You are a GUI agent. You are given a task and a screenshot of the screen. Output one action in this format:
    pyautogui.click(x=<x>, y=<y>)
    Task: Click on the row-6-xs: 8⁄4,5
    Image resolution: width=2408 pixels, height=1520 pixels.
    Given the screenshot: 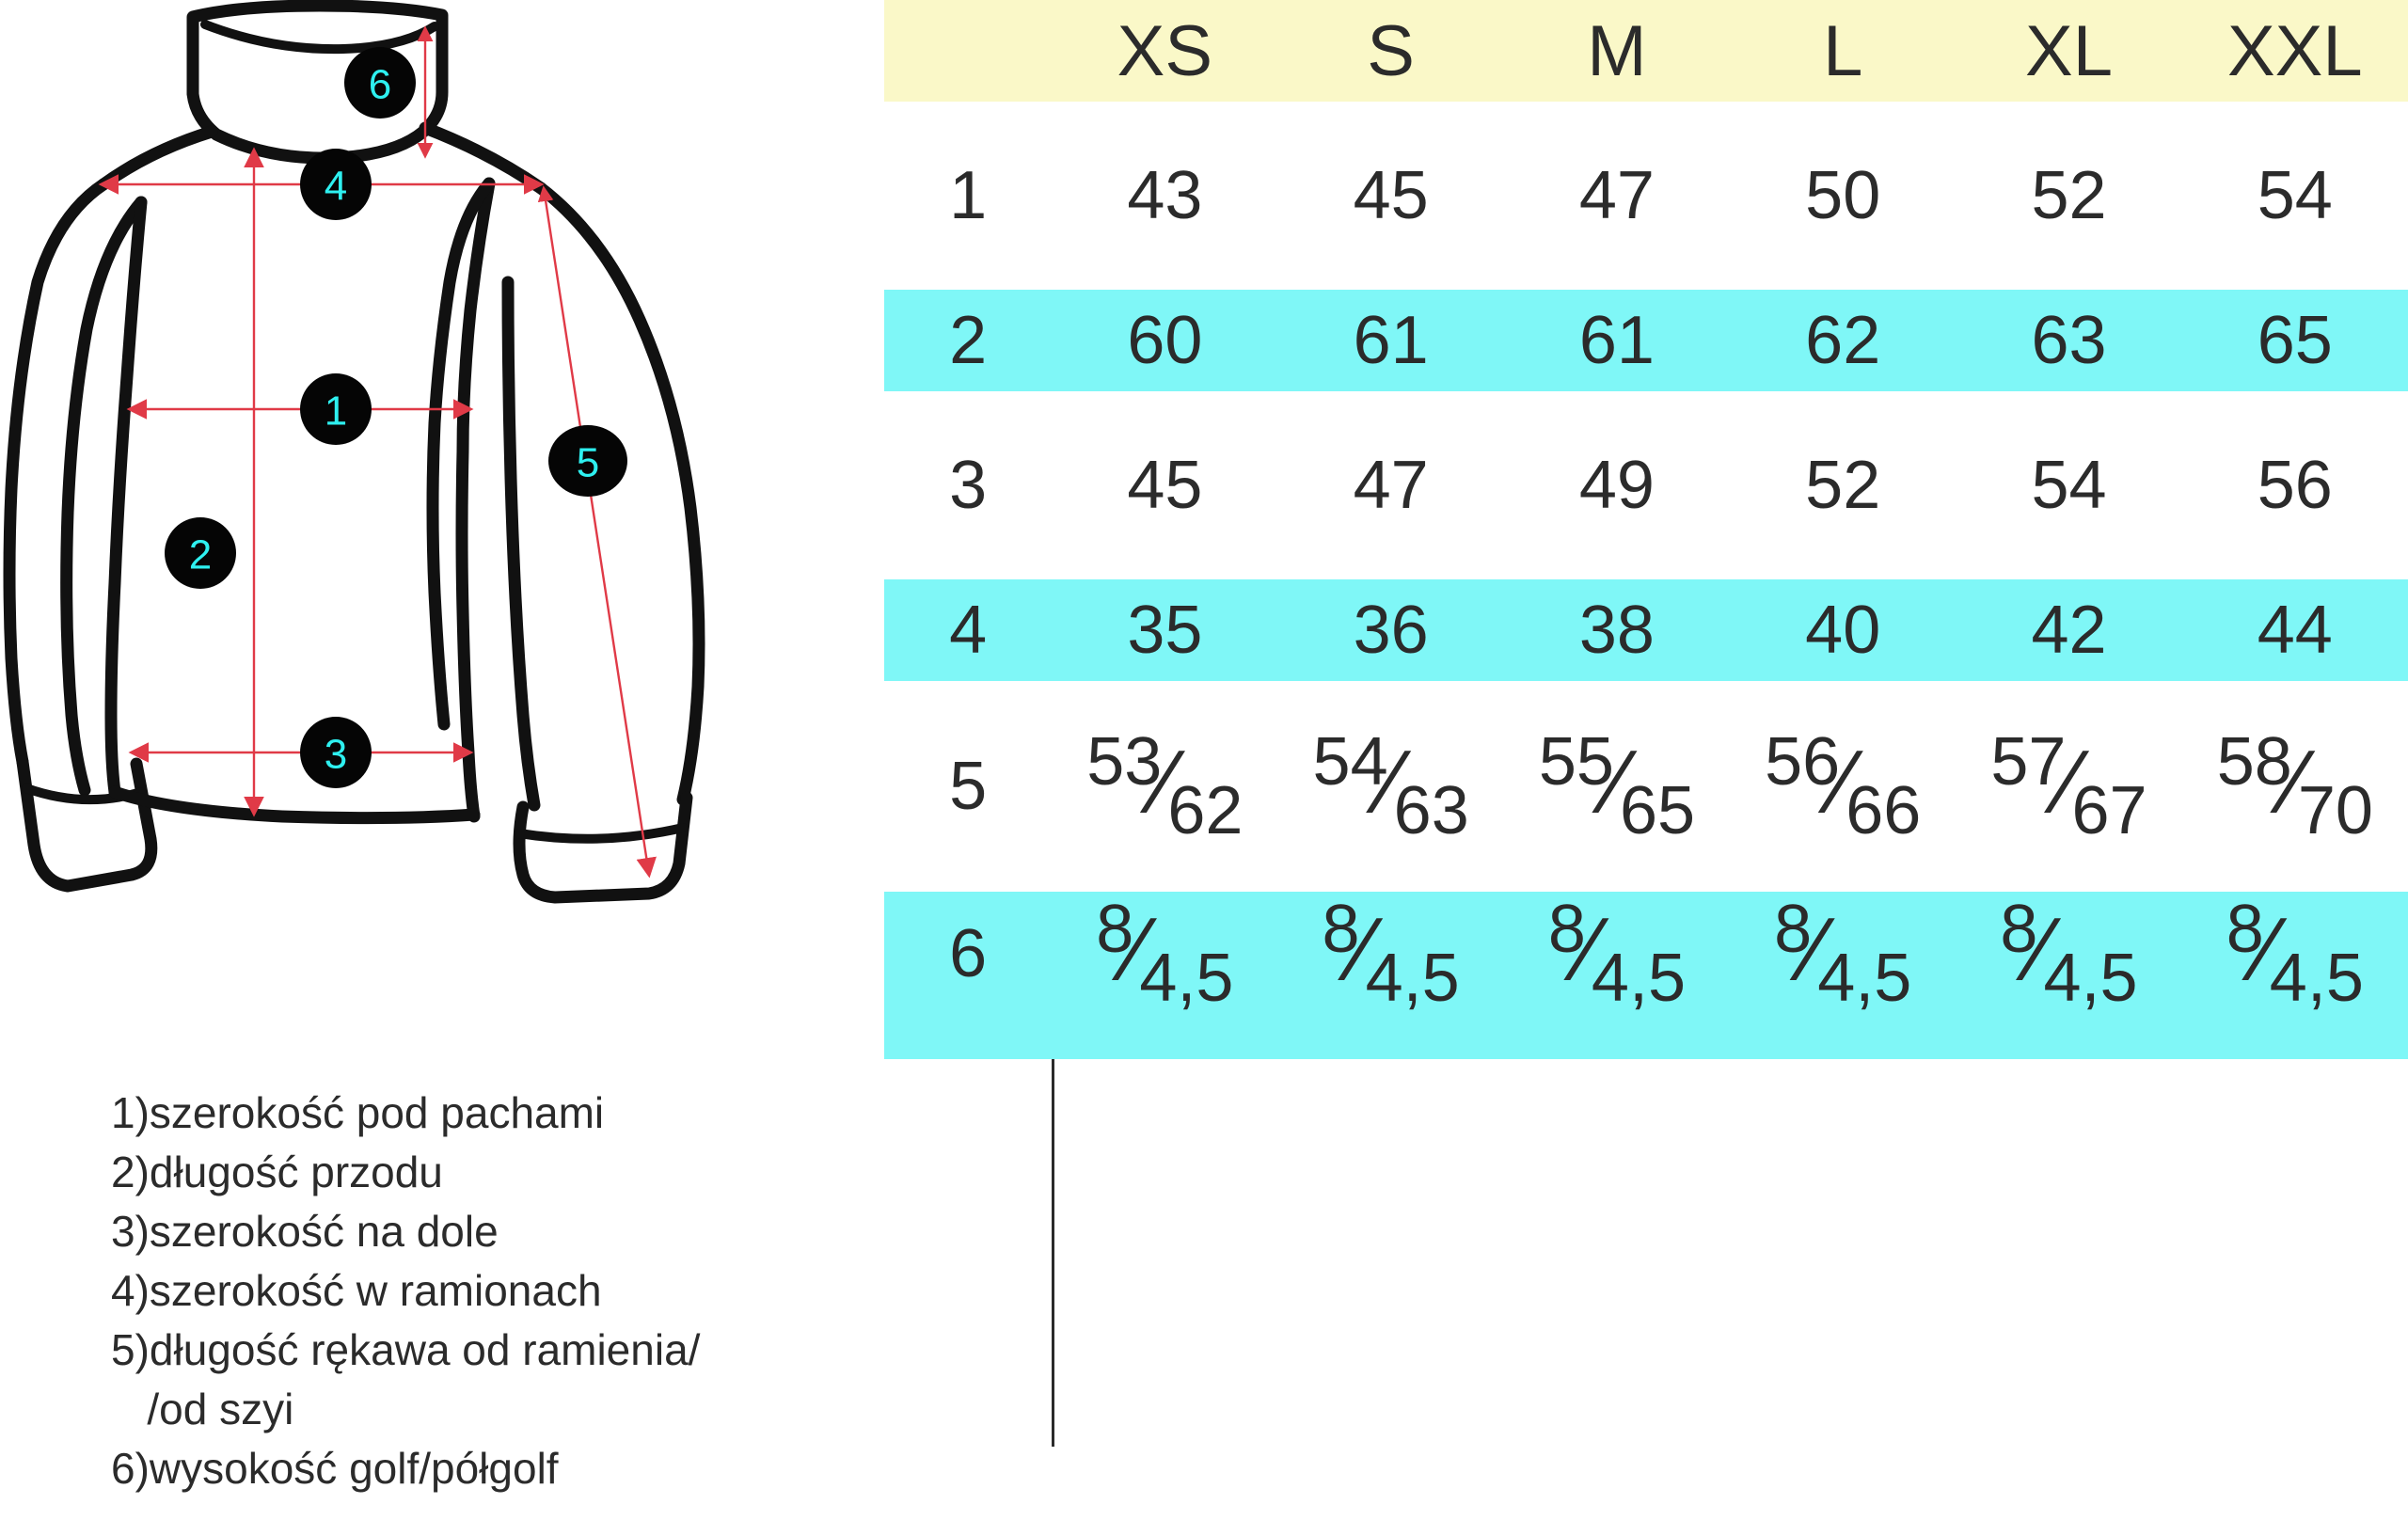 What is the action you would take?
    pyautogui.click(x=1165, y=954)
    